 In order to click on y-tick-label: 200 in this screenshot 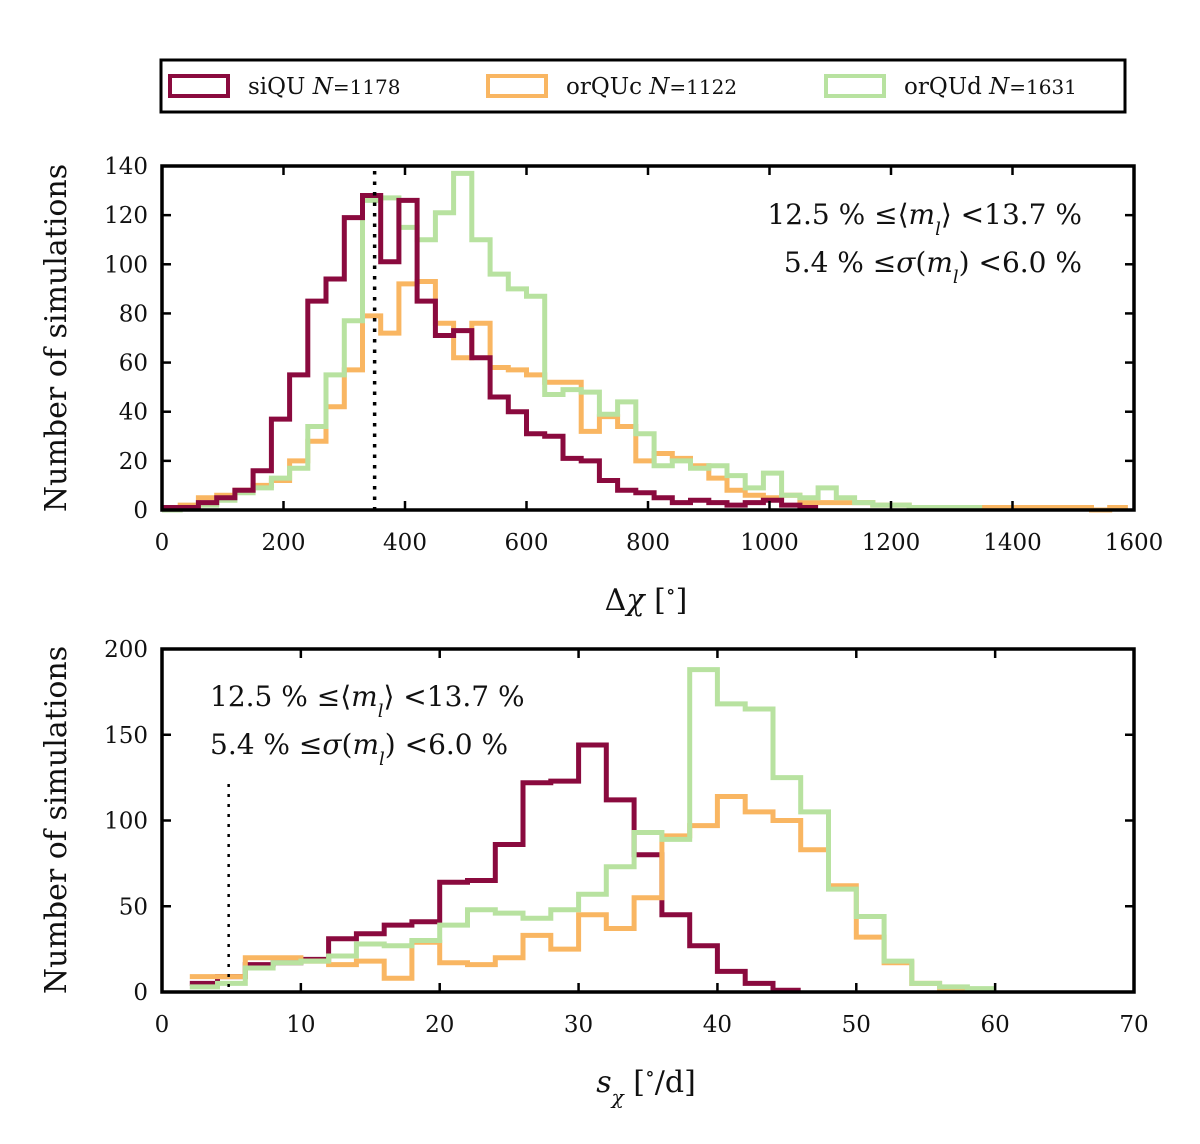, I will do `click(126, 650)`.